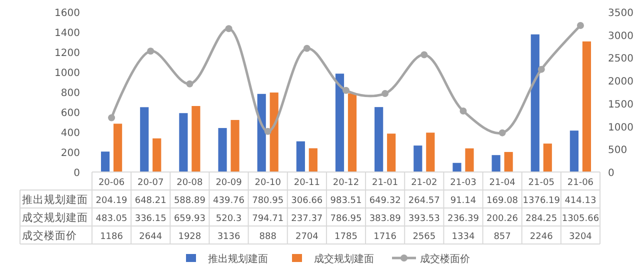 The height and width of the screenshot is (270, 640). I want to click on x-tick-label: 21-04, so click(502, 183).